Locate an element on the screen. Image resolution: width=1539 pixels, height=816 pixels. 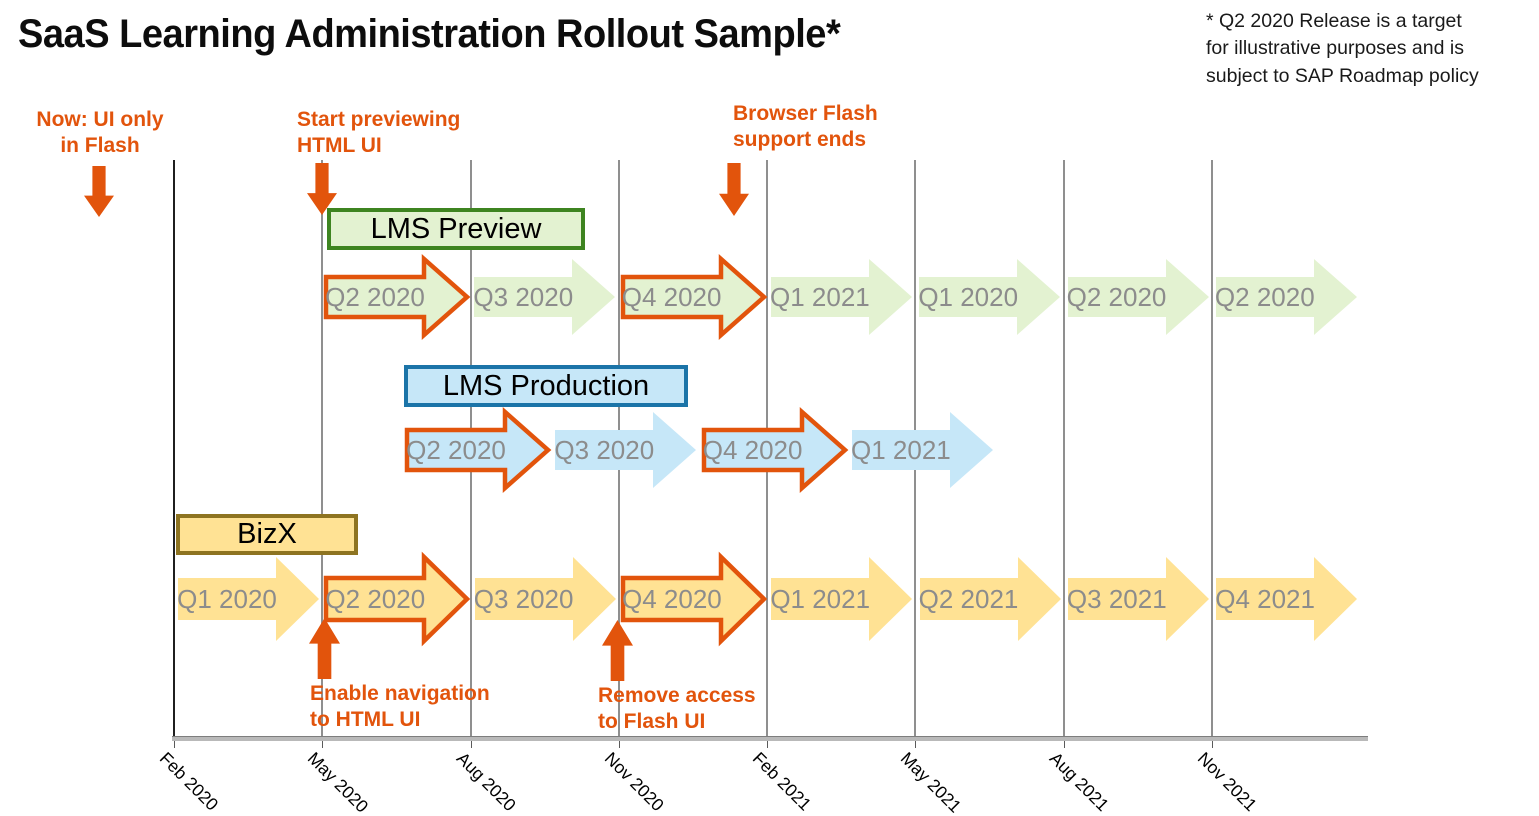
timeline-arrow: Q4 2021 is located at coordinates (1286, 599).